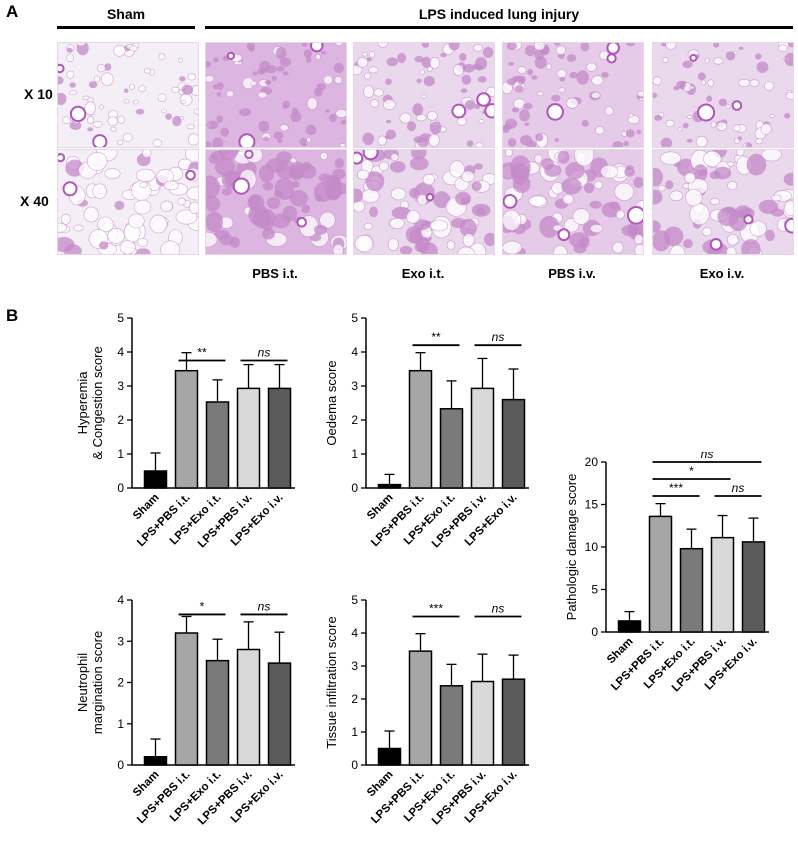 Image resolution: width=798 pixels, height=847 pixels. I want to click on significance-label: ***, so click(436, 609).